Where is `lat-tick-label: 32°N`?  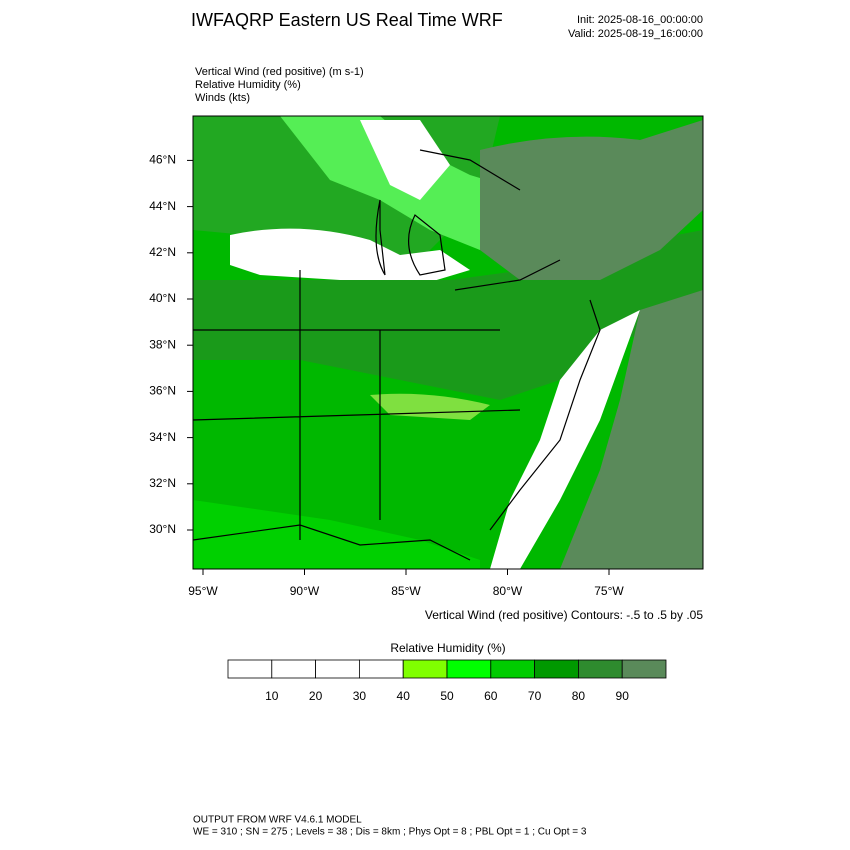
lat-tick-label: 32°N is located at coordinates (162, 483).